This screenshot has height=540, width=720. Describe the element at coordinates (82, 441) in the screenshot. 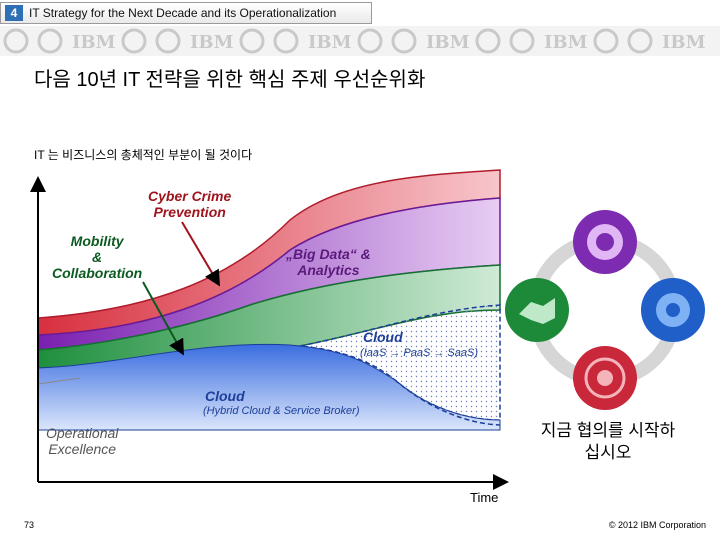

I see `label-operational-excellence: Operational Excellence` at that location.